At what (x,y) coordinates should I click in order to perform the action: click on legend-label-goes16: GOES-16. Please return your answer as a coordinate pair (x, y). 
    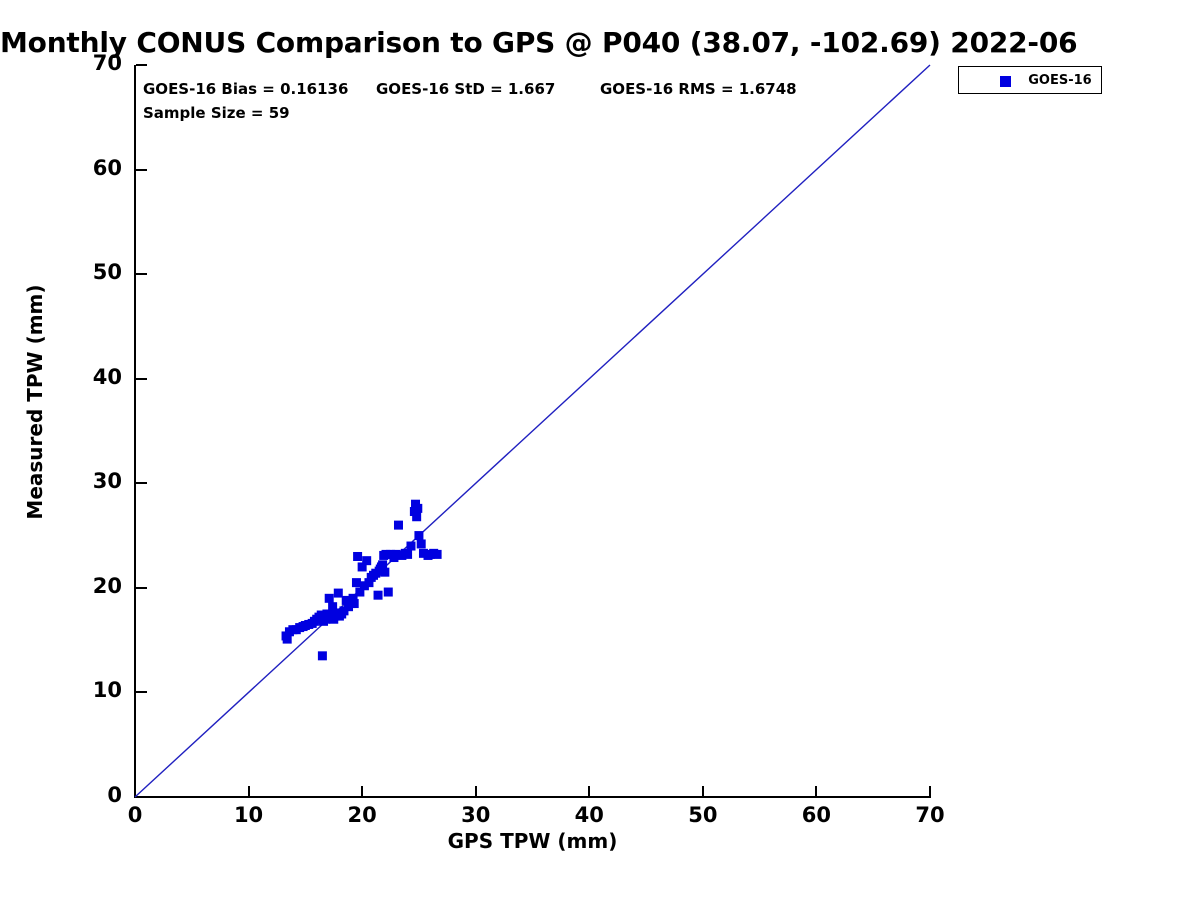
    Looking at the image, I should click on (1060, 80).